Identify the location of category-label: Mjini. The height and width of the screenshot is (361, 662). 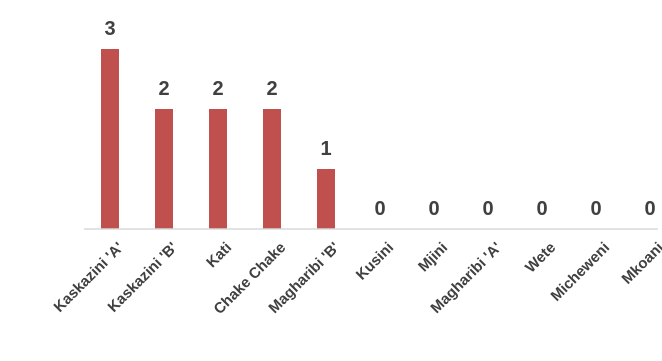
(433, 257).